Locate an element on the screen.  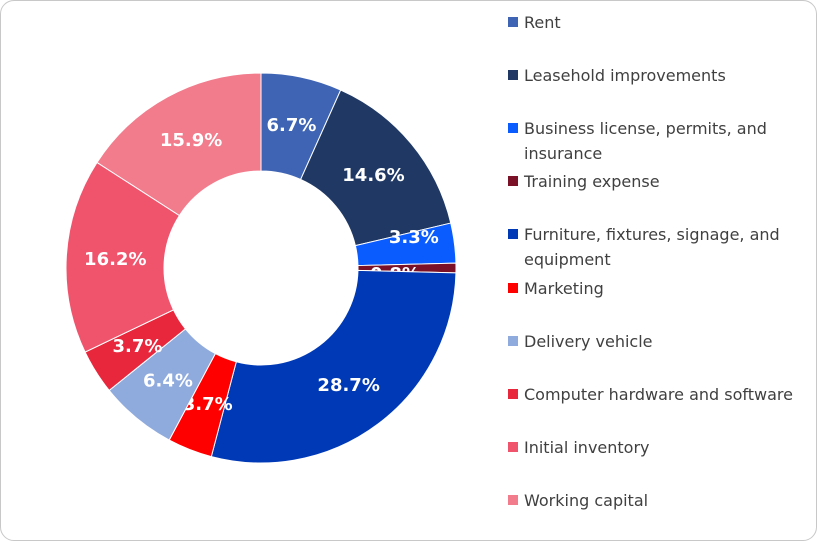
legend-label: Computer hardware and software is located at coordinates (658, 394).